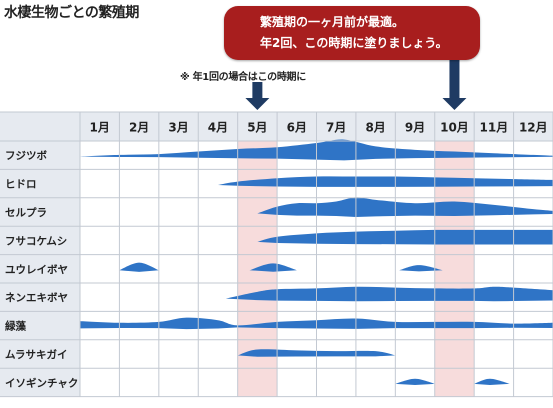 The width and height of the screenshot is (553, 408). What do you see at coordinates (415, 128) in the screenshot?
I see `month-label-9: 9月` at bounding box center [415, 128].